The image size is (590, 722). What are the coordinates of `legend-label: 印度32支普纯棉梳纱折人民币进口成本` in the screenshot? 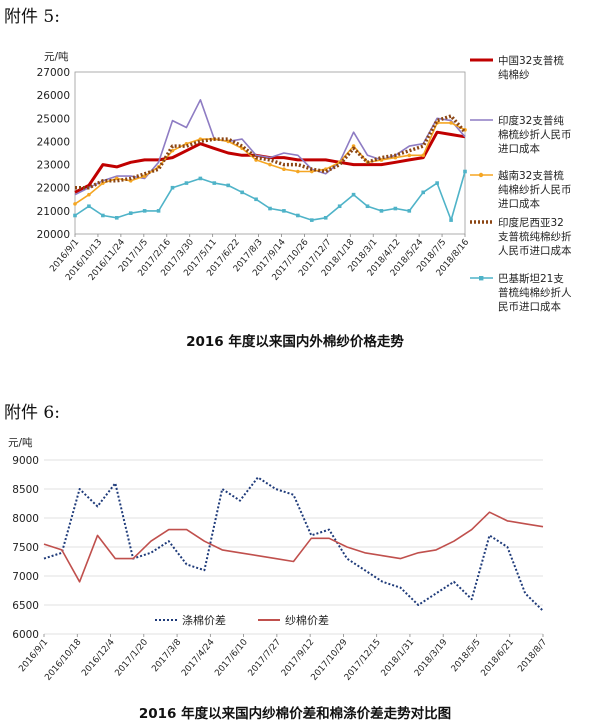 It's located at (535, 134).